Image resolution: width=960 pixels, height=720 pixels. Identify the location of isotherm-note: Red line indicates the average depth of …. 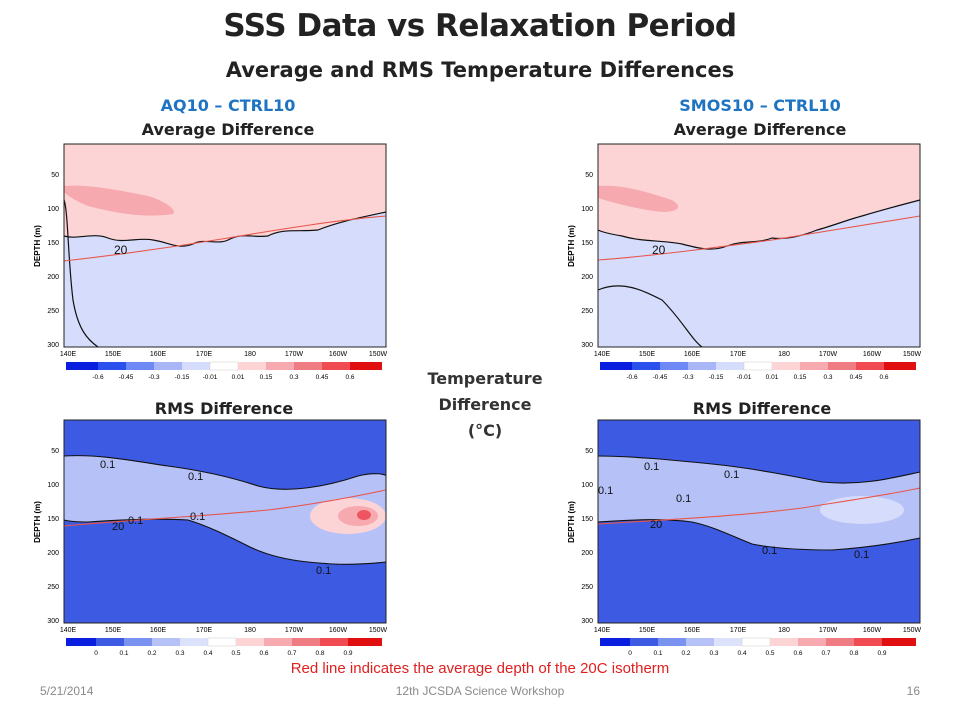
(480, 668).